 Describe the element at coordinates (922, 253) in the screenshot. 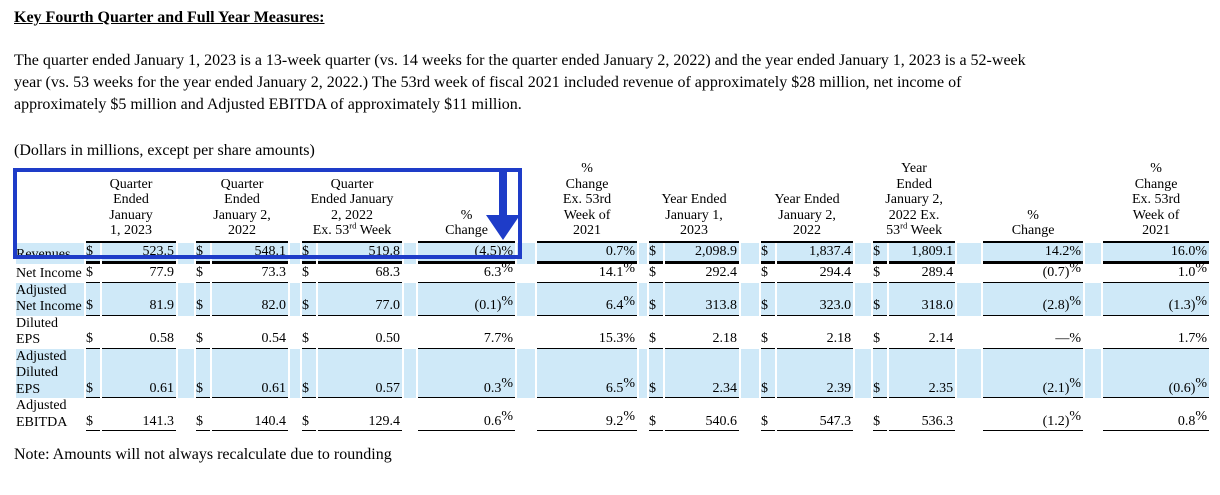

I see `cell-value: 1,809.1` at that location.